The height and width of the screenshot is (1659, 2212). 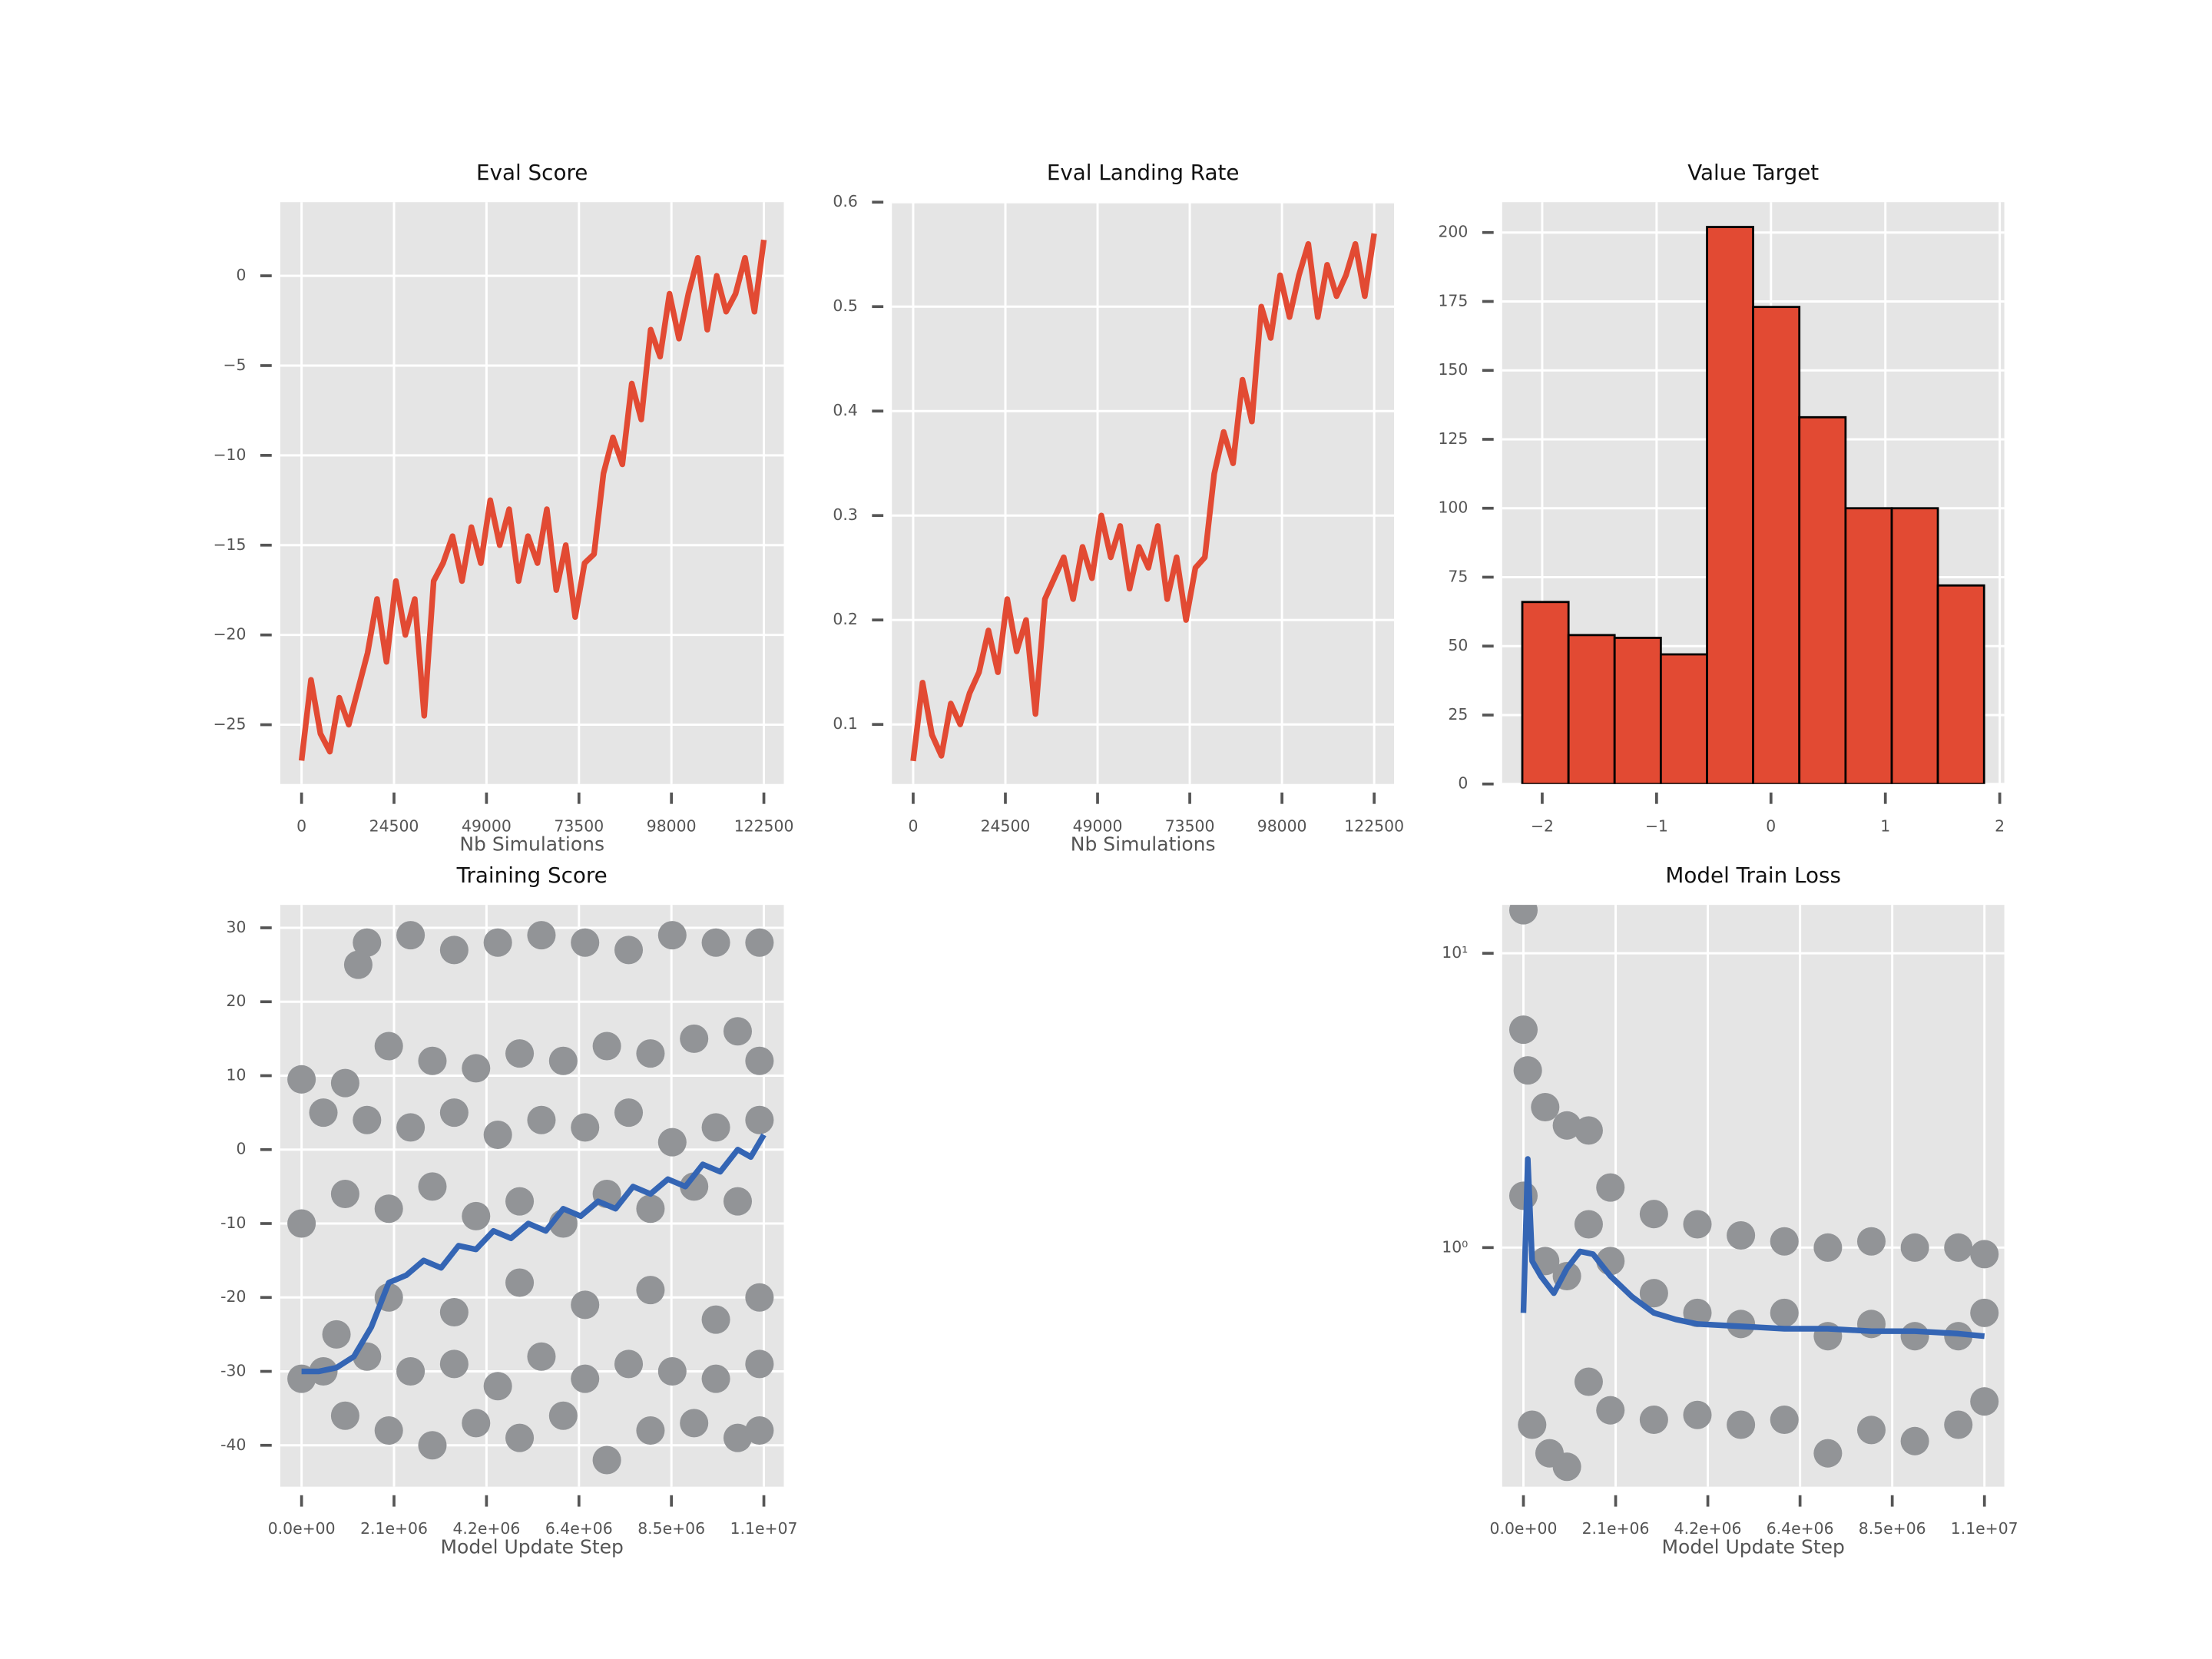 I want to click on x-tick-label: 73500, so click(x=579, y=825).